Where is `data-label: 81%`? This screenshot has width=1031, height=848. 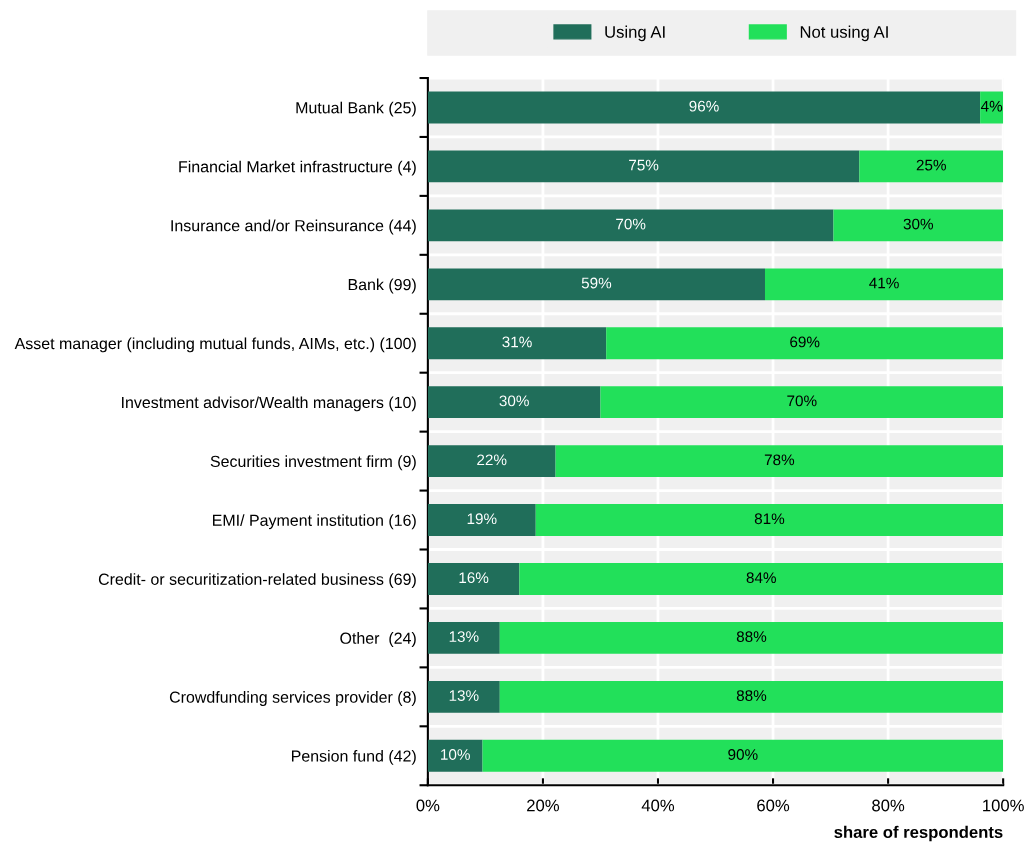 data-label: 81% is located at coordinates (769, 519).